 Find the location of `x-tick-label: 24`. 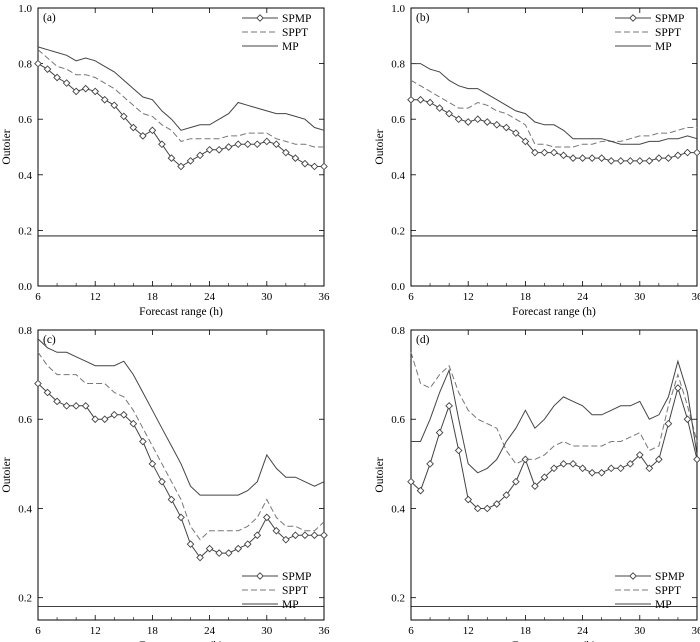

x-tick-label: 24 is located at coordinates (583, 297).